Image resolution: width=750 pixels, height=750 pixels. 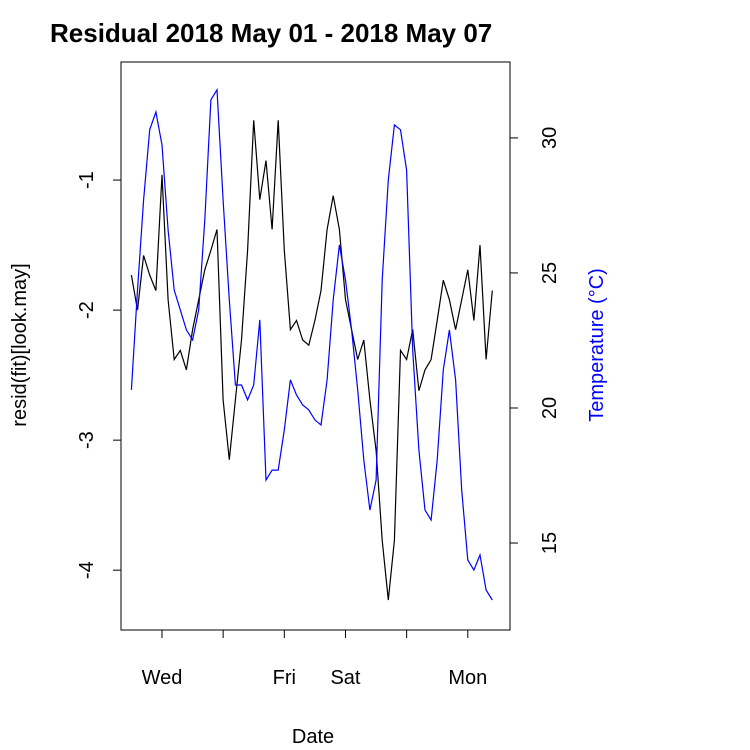 I want to click on x-axis-label: Date, so click(x=313, y=737).